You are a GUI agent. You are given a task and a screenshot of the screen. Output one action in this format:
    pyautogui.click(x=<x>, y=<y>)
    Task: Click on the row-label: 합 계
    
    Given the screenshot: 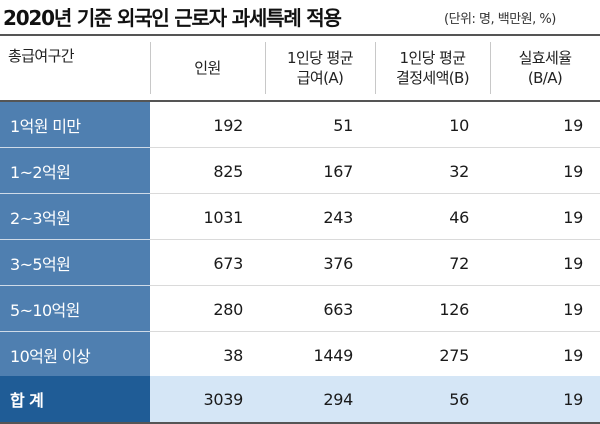 What is the action you would take?
    pyautogui.click(x=75, y=399)
    